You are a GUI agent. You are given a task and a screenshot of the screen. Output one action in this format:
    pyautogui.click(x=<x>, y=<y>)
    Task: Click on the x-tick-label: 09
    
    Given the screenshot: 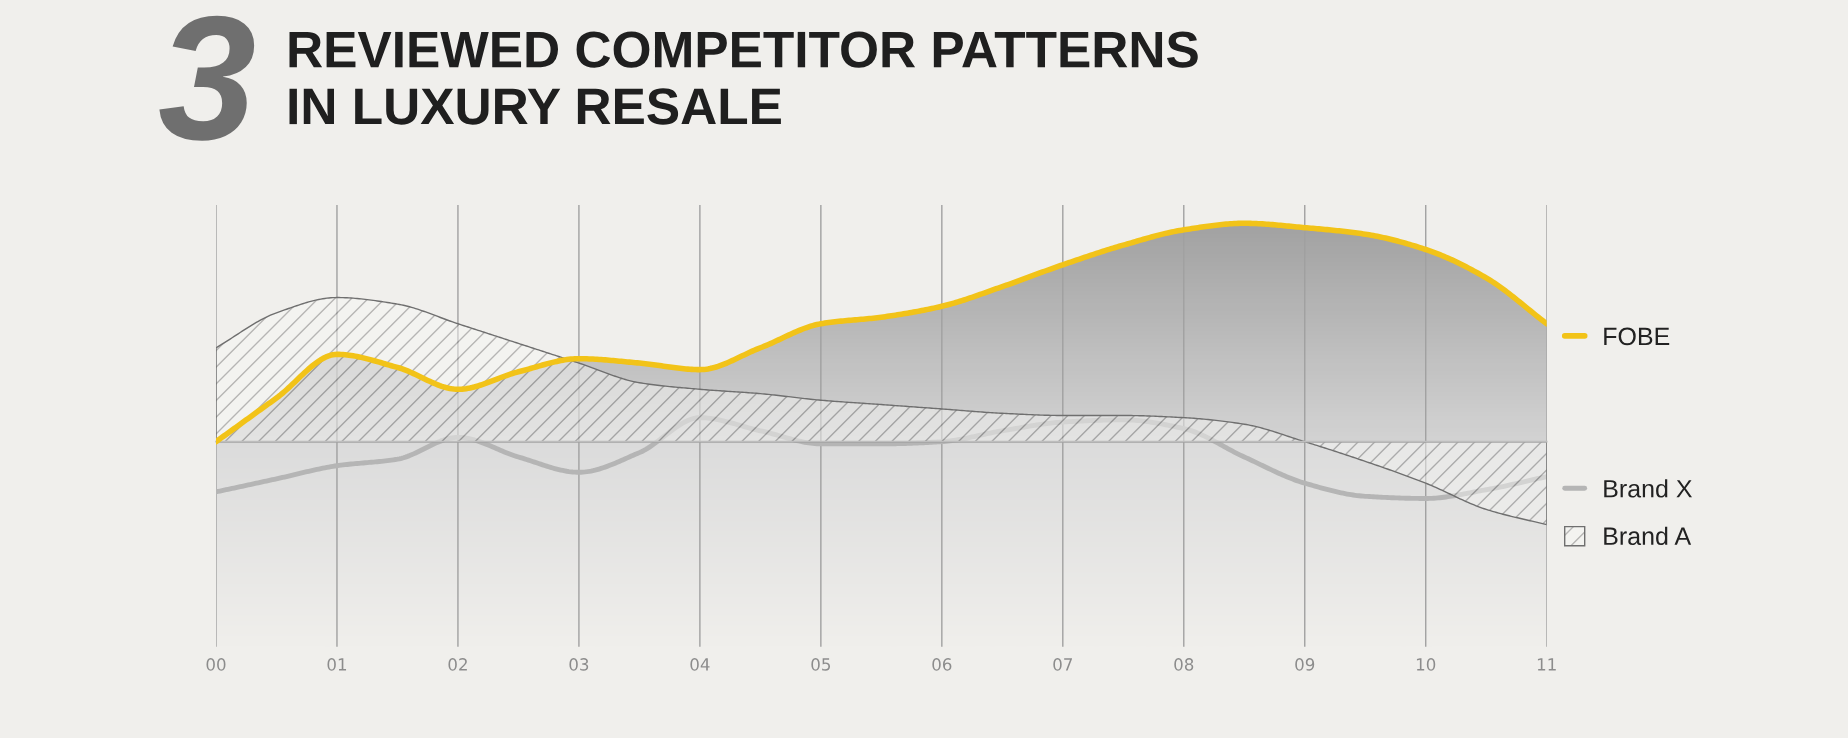 What is the action you would take?
    pyautogui.click(x=1305, y=664)
    